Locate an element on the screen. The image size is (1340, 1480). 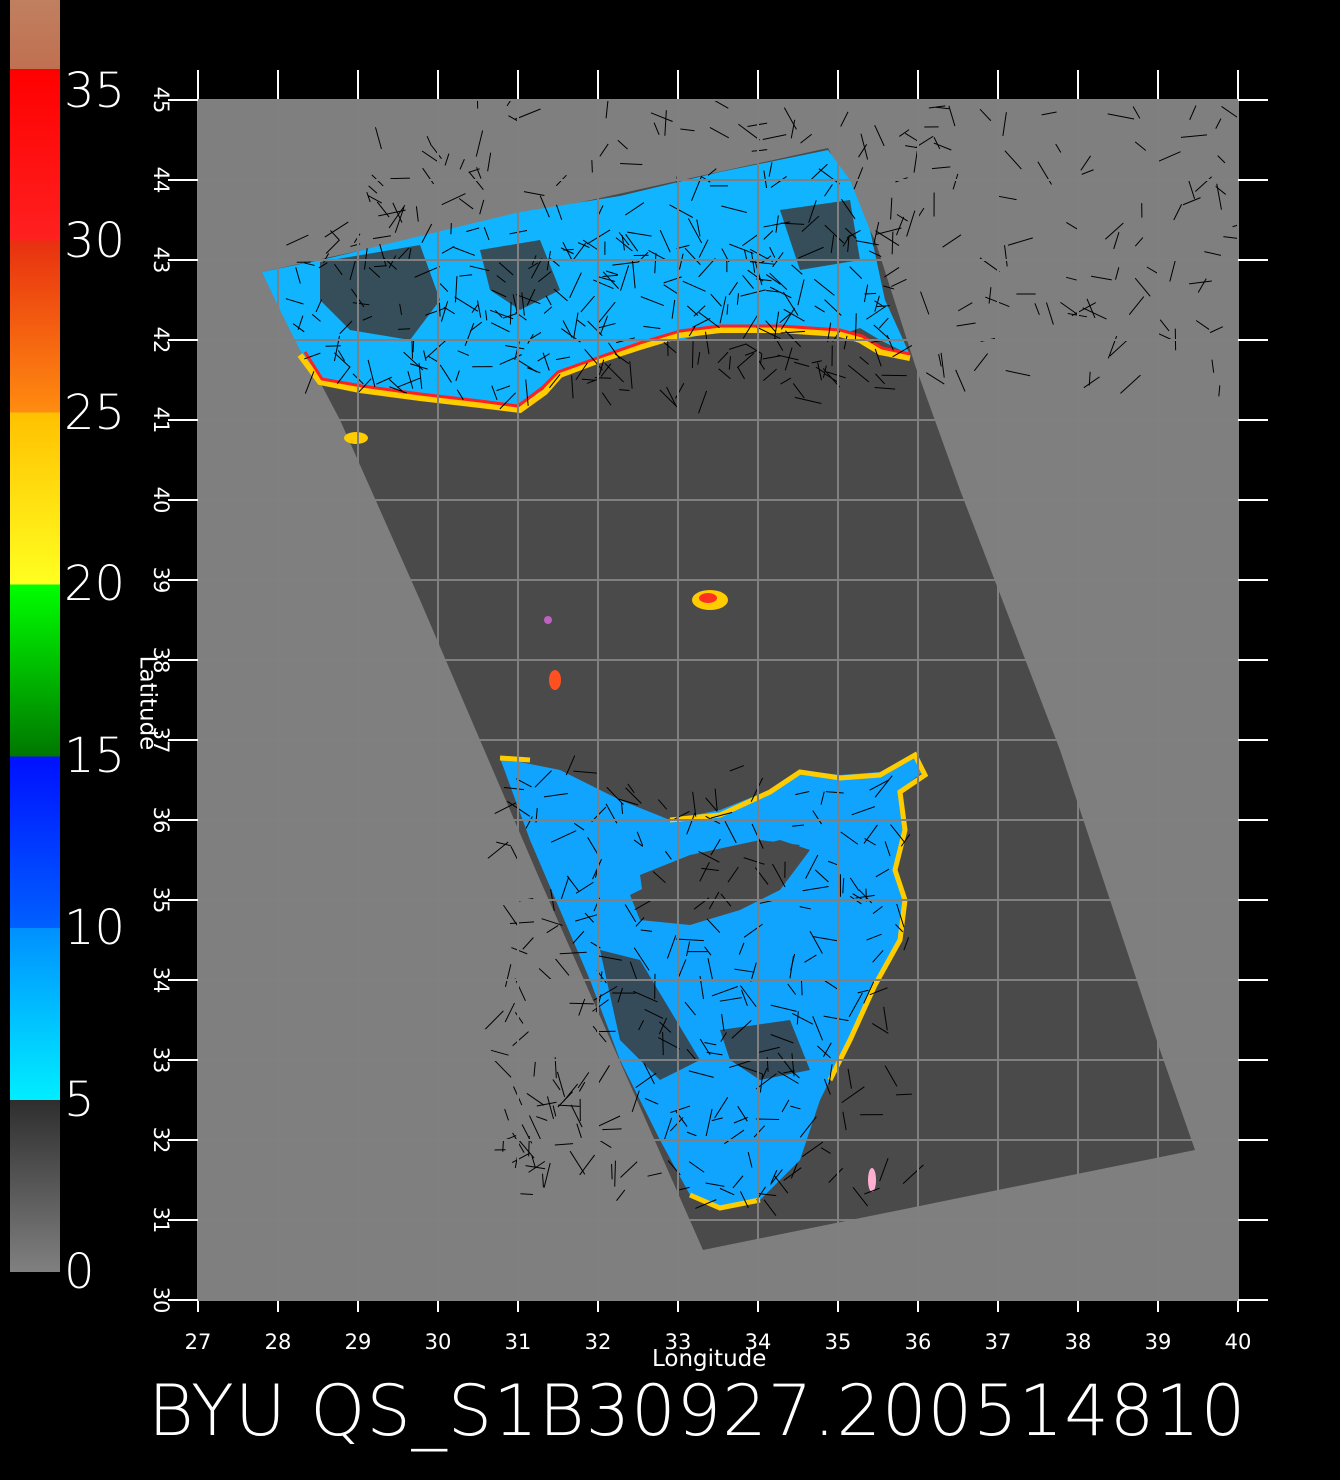
x-tick-label: 37 is located at coordinates (998, 1342).